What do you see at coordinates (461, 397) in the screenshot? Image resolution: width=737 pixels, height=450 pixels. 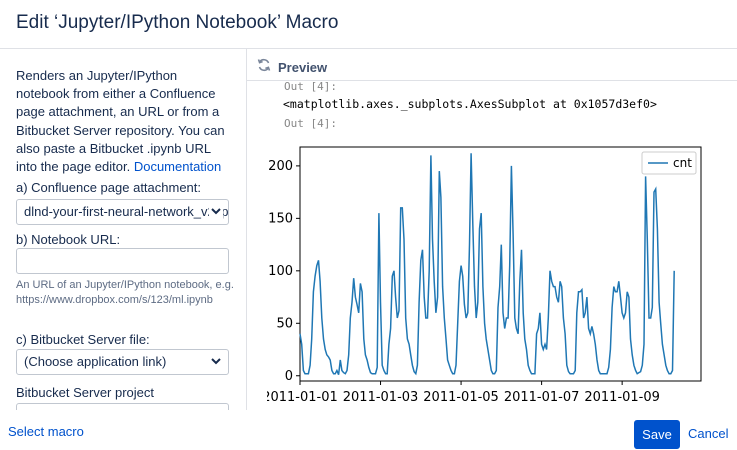 I see `x-tick-label: 2011-01-05` at bounding box center [461, 397].